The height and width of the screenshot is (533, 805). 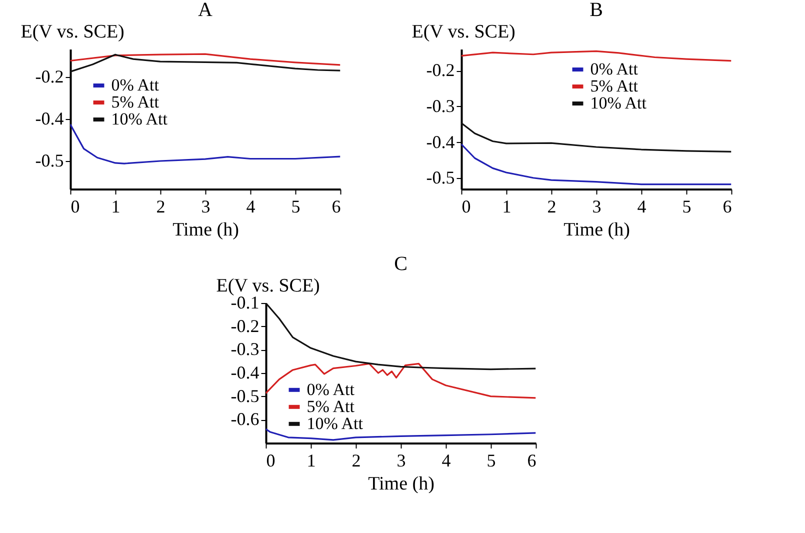 I want to click on chart-title: C, so click(x=401, y=264).